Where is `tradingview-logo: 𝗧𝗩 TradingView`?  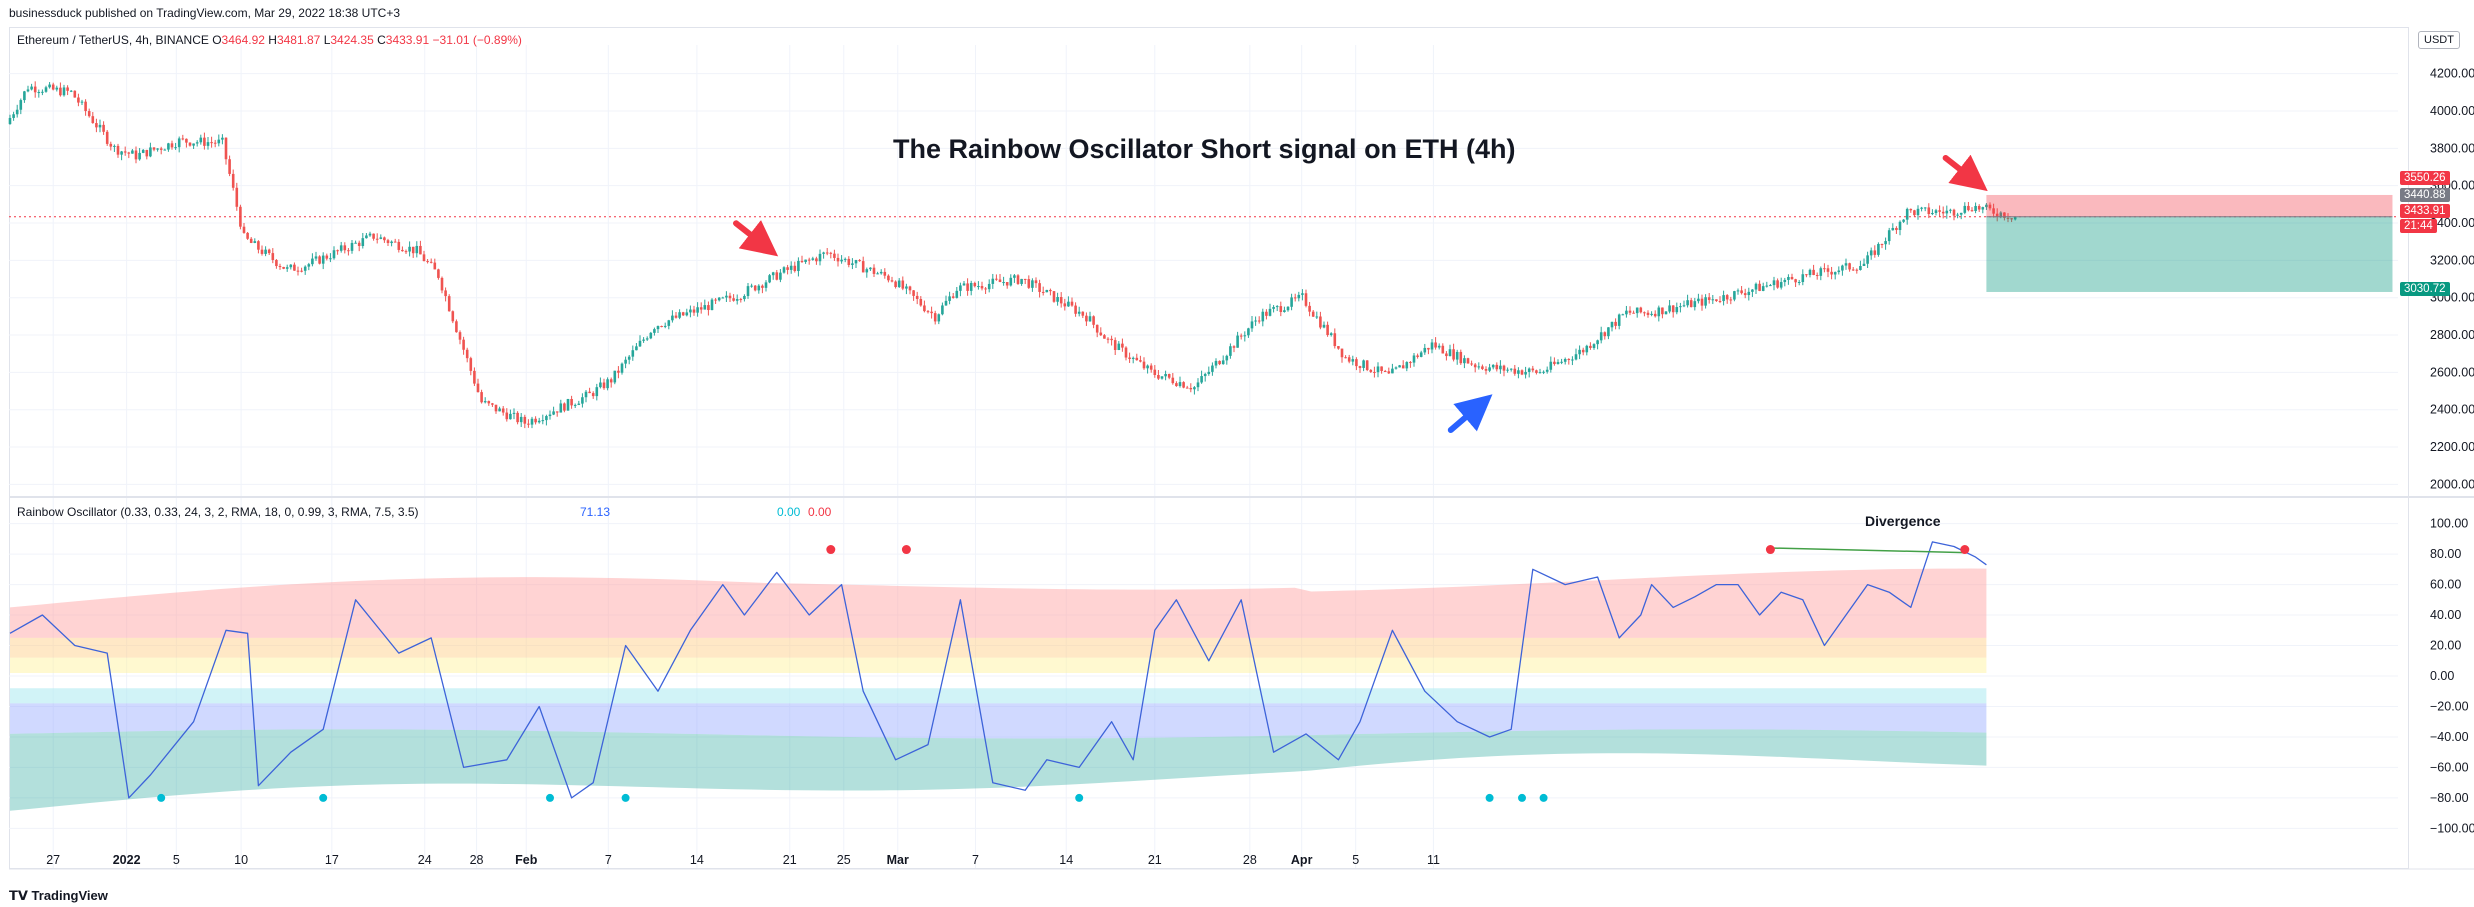 tradingview-logo: 𝗧𝗩 TradingView is located at coordinates (58, 896).